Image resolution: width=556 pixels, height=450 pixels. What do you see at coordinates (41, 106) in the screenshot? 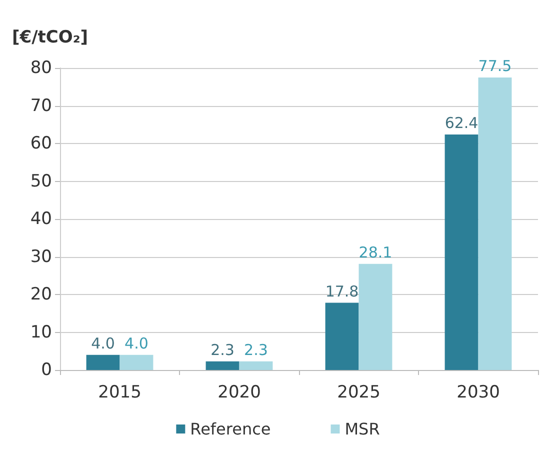
I see `y-tick-label: 70` at bounding box center [41, 106].